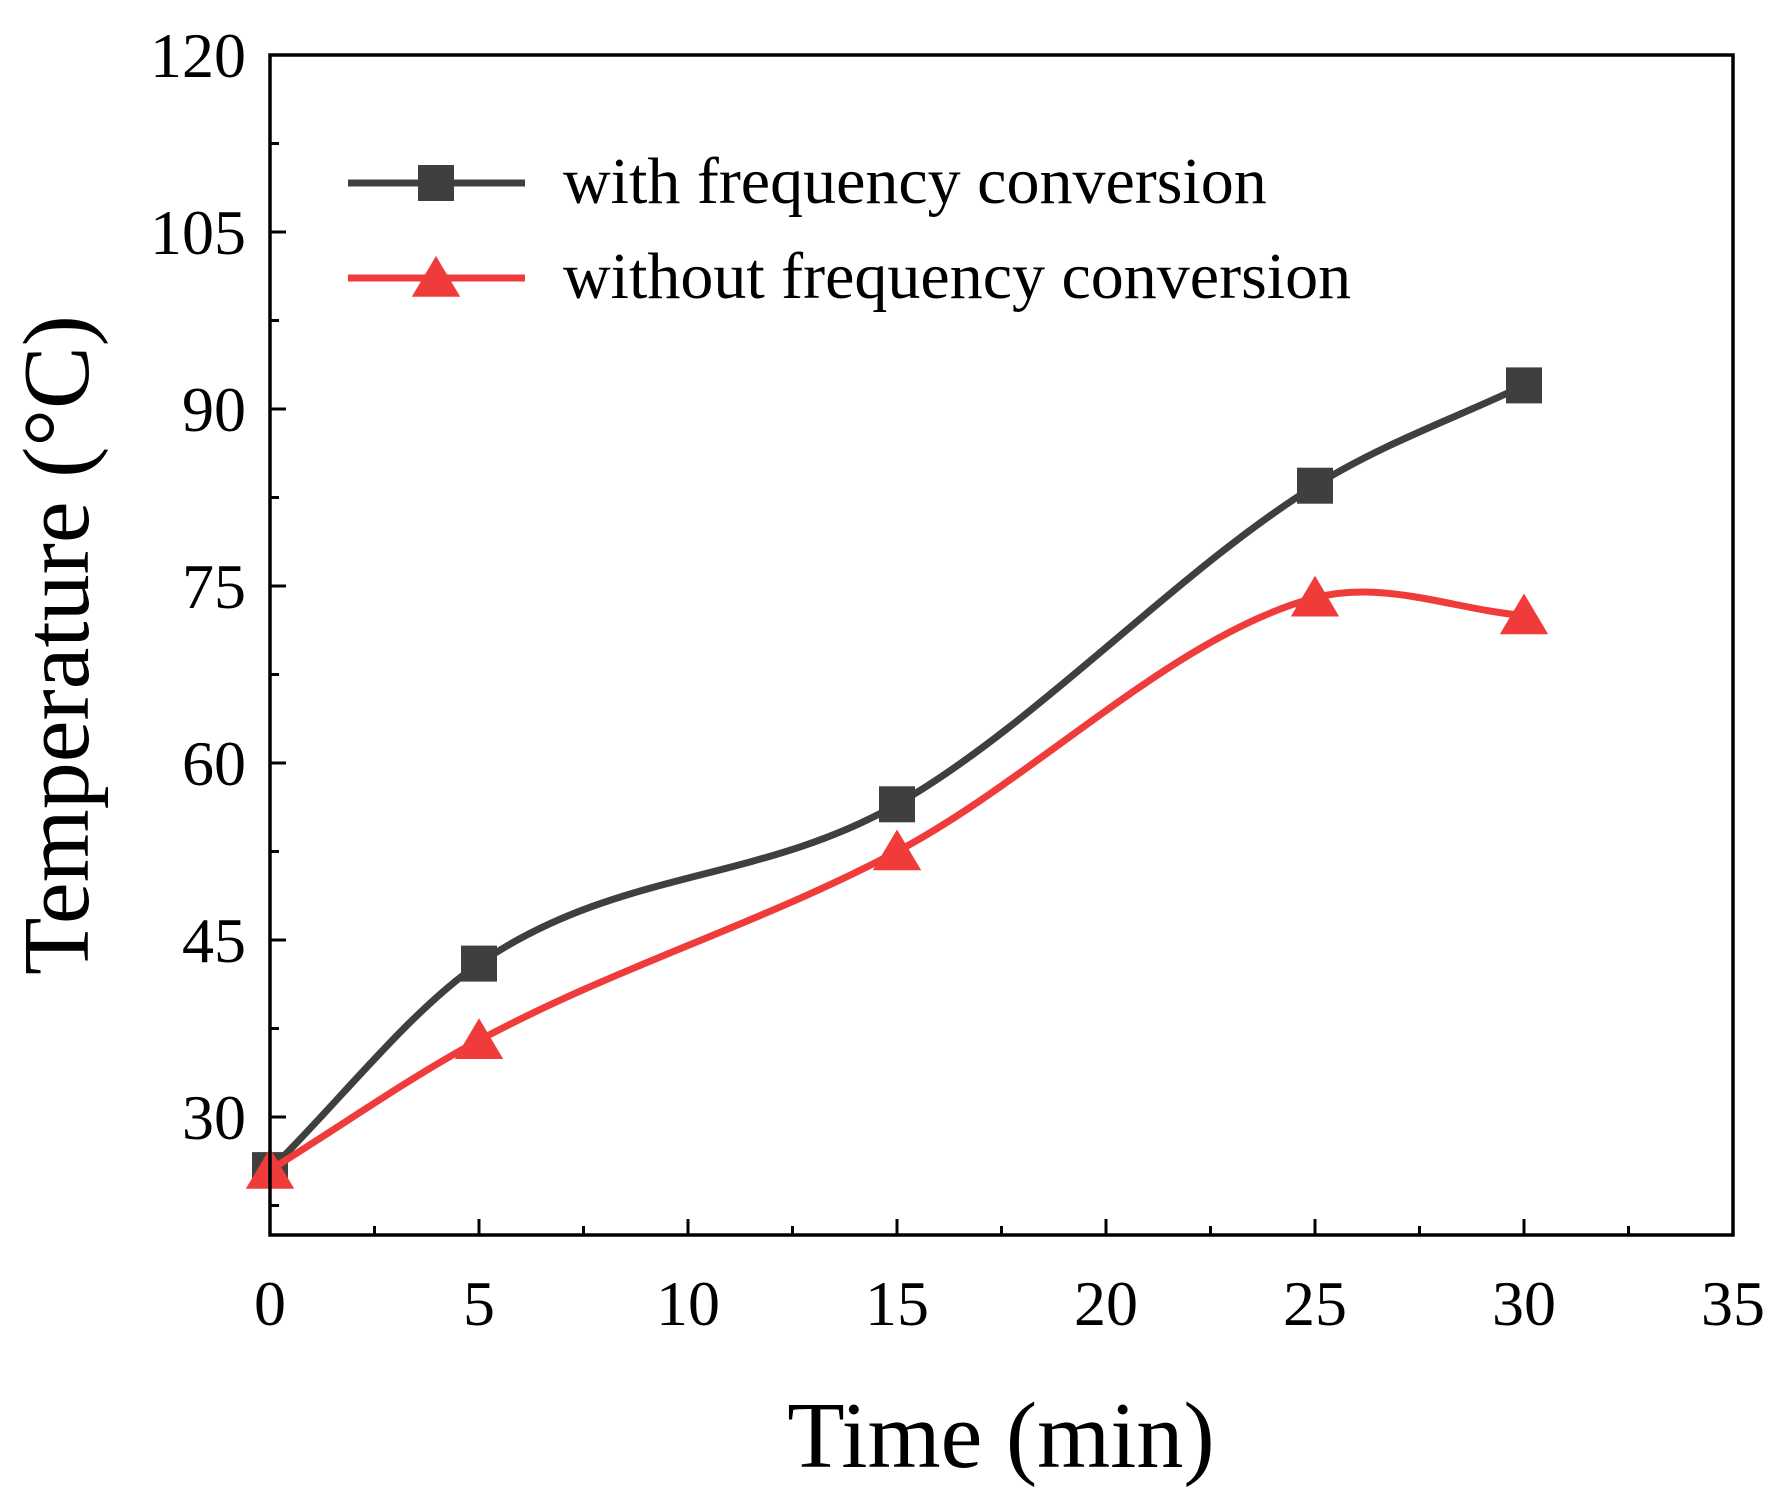 Image resolution: width=1782 pixels, height=1502 pixels. What do you see at coordinates (688, 1303) in the screenshot?
I see `x-tick-label: 10` at bounding box center [688, 1303].